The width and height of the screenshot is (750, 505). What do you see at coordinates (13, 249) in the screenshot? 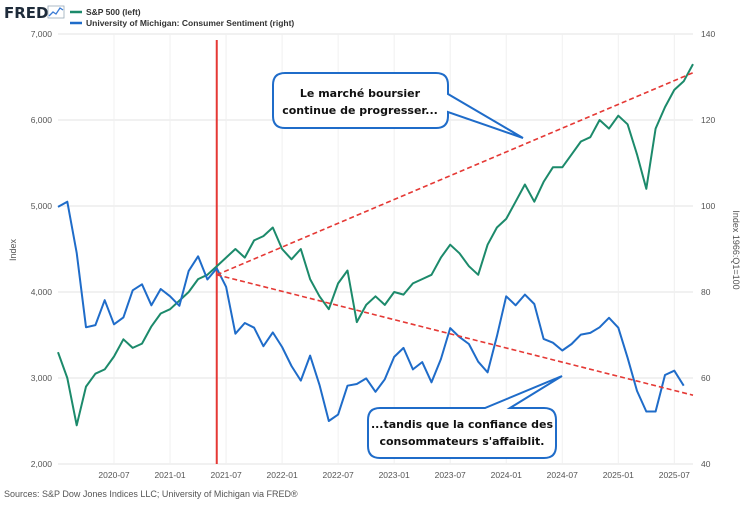
I see `left-axis-title: Index` at bounding box center [13, 249].